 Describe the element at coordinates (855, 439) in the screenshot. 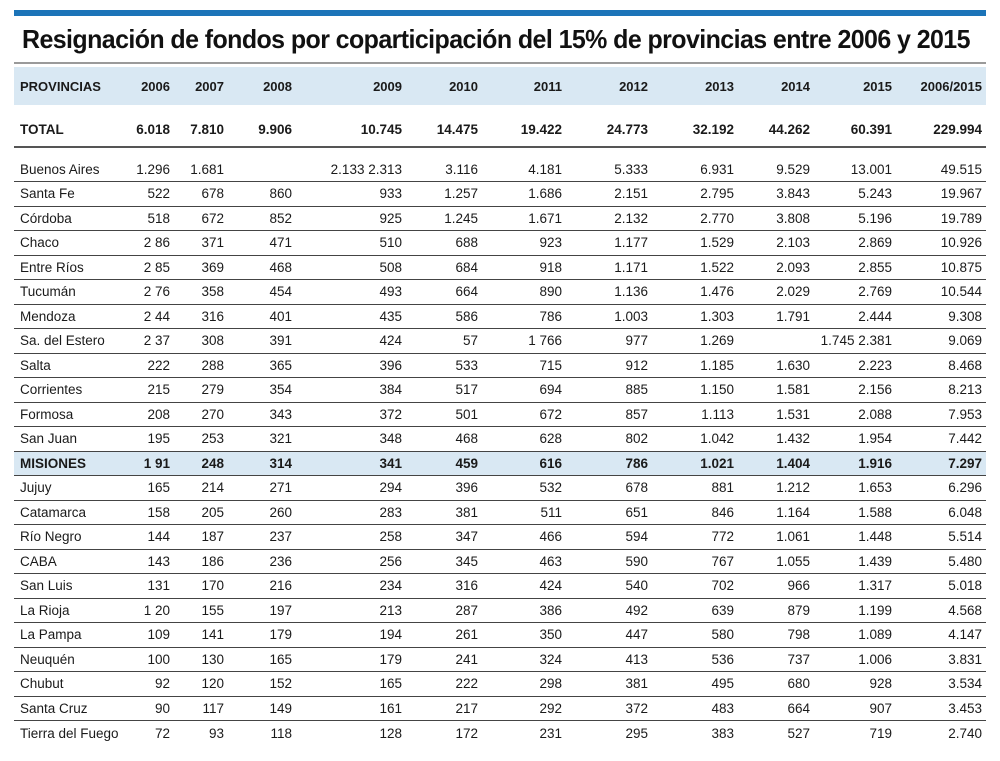

I see `cell-value: 1.954` at that location.